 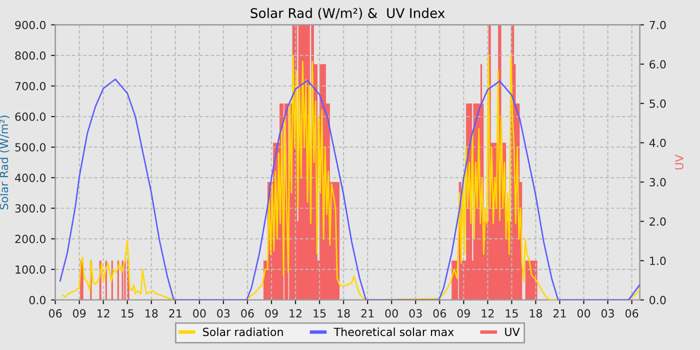 I want to click on legend-label: Theoretical solar max, so click(x=394, y=331).